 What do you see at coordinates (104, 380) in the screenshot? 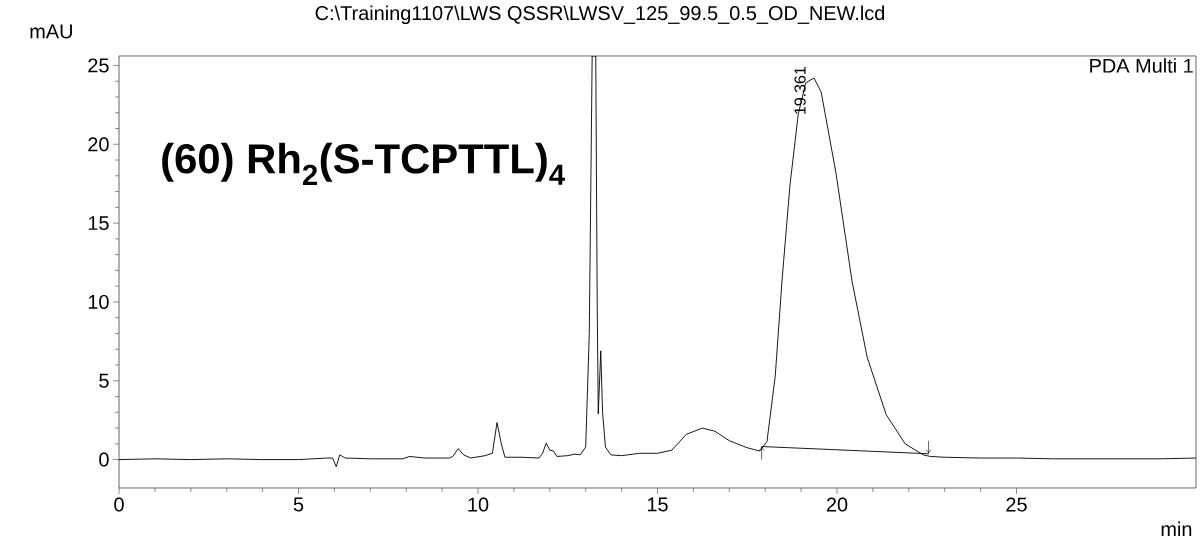
I see `y-tick-label: 5` at bounding box center [104, 380].